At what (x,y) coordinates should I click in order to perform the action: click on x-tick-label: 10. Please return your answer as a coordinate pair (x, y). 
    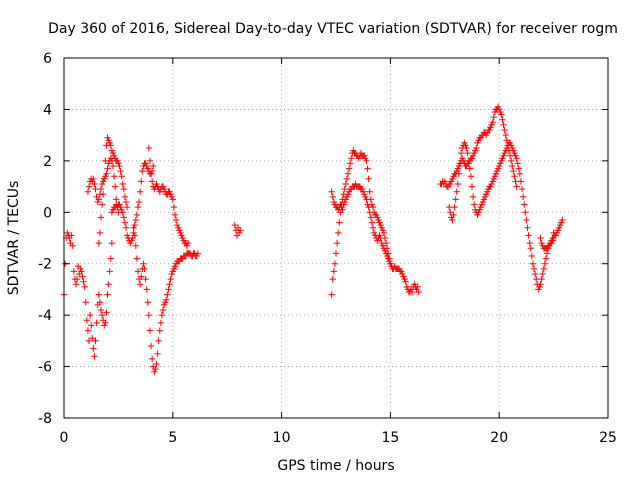
    Looking at the image, I should click on (282, 438).